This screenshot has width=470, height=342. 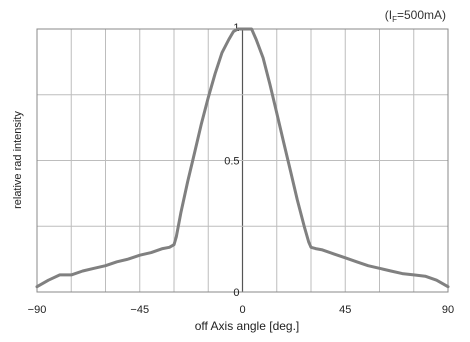 What do you see at coordinates (139, 310) in the screenshot?
I see `x-tick-label: −45` at bounding box center [139, 310].